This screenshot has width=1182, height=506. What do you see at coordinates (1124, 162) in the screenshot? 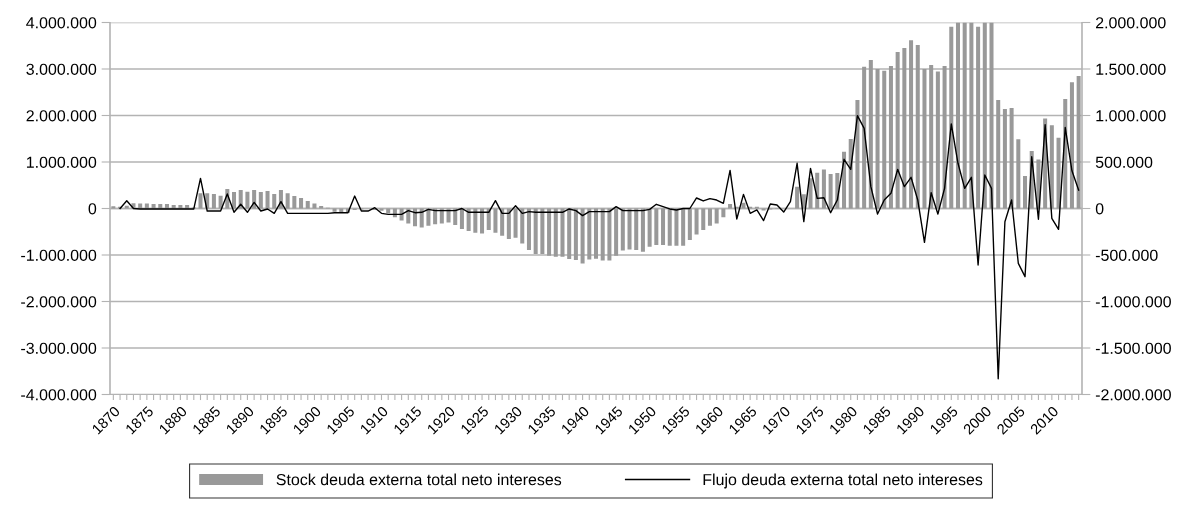
I see `y2-tick-label: 500.000` at bounding box center [1124, 162].